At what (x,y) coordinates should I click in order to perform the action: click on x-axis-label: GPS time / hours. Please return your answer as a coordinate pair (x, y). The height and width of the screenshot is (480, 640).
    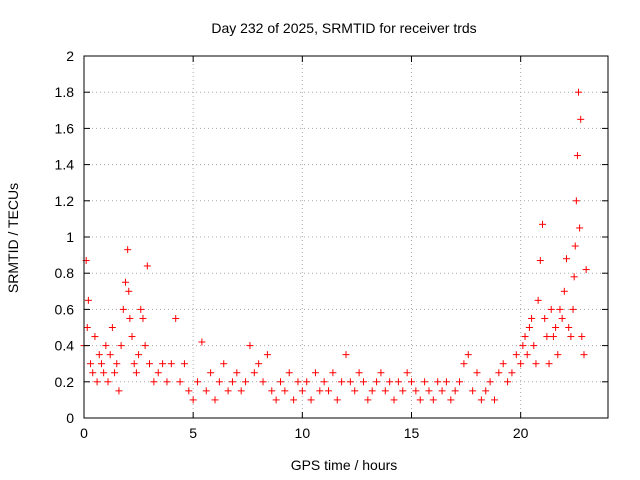
    Looking at the image, I should click on (344, 465).